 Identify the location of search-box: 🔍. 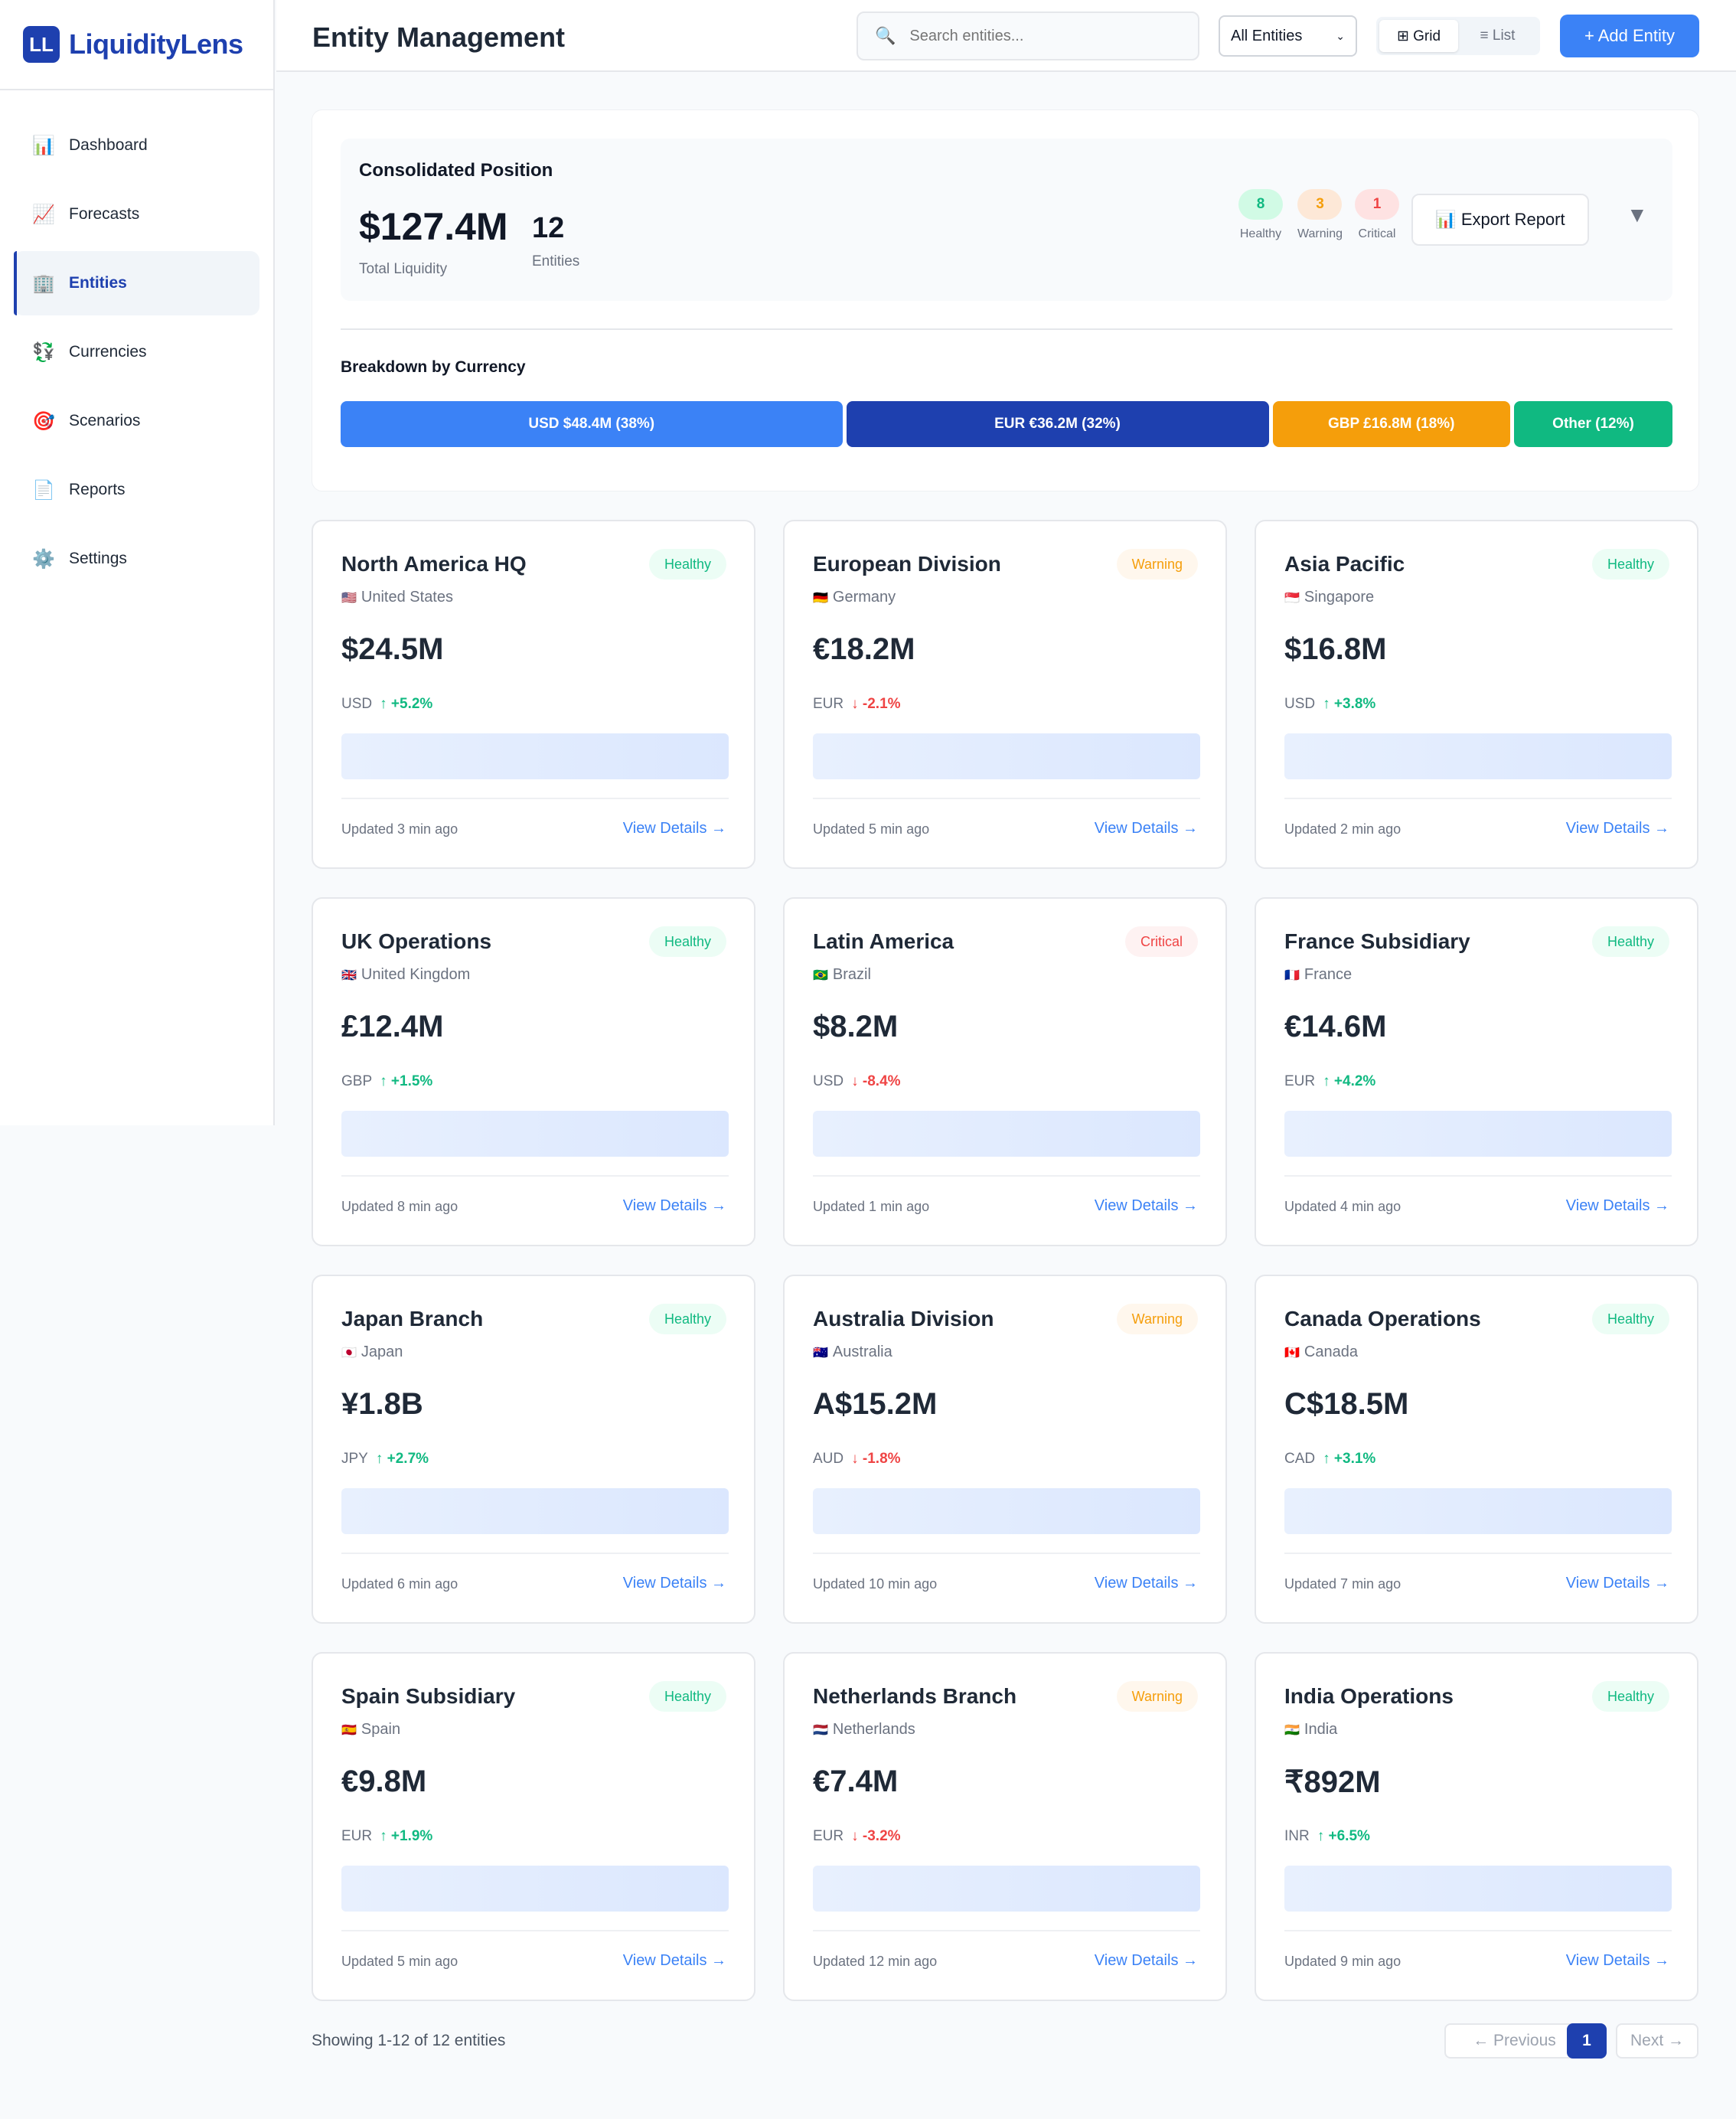
(1028, 35).